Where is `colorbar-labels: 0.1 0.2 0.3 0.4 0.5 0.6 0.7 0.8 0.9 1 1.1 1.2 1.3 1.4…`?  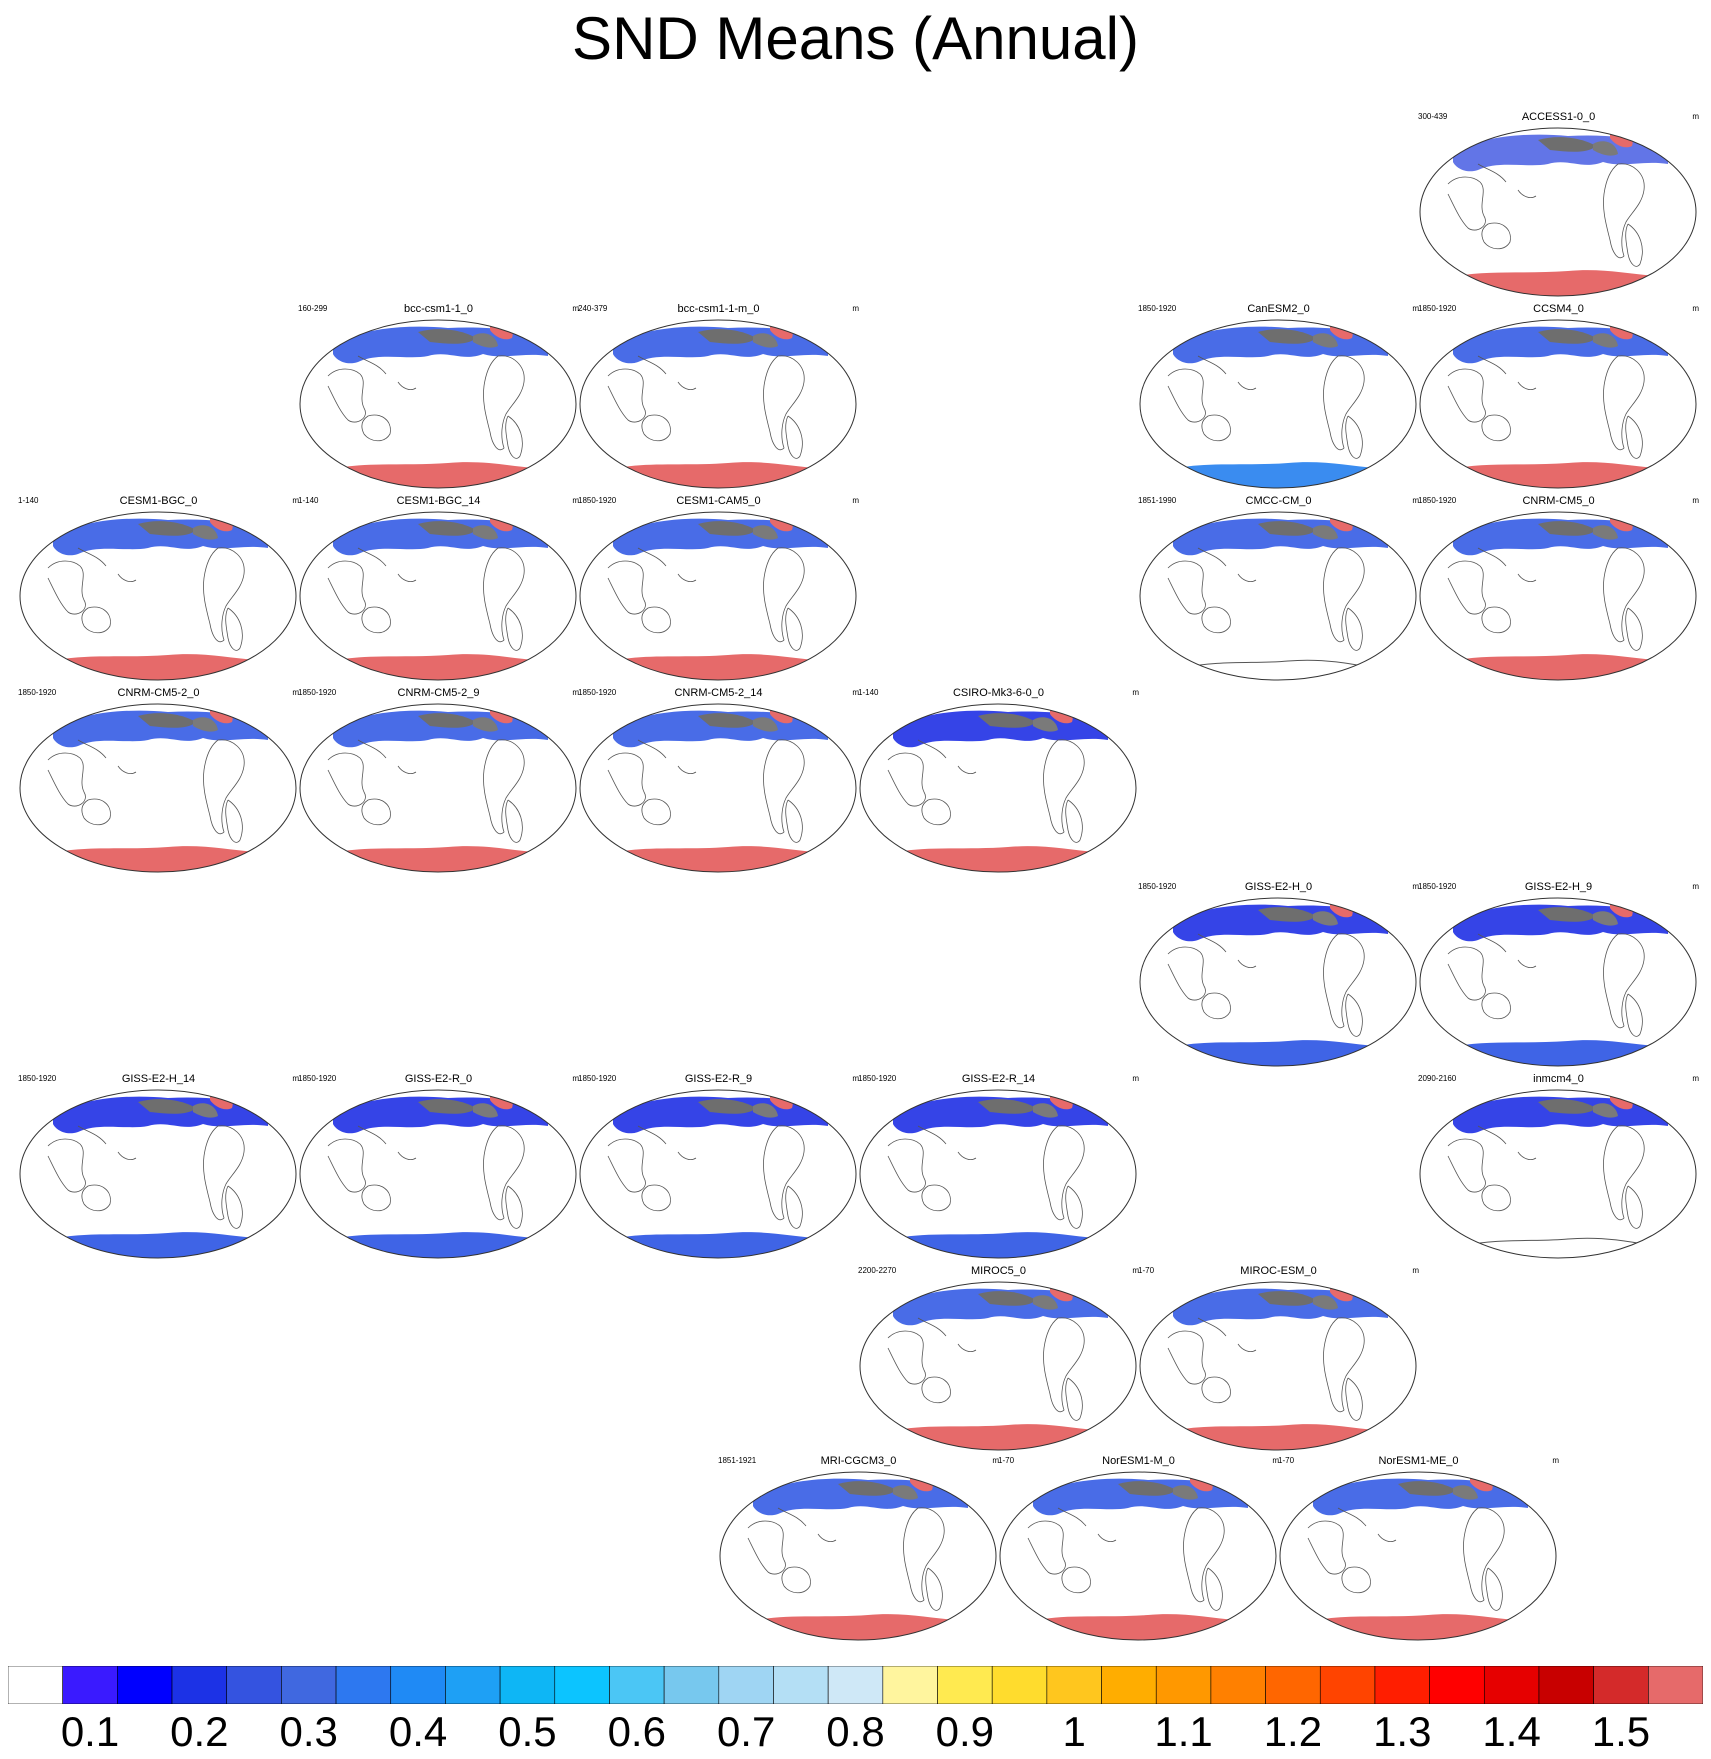
colorbar-labels: 0.1 0.2 0.3 0.4 0.5 0.6 0.7 0.8 0.9 1 1.1 1.2 1.3 1.4… is located at coordinates (855, 1733).